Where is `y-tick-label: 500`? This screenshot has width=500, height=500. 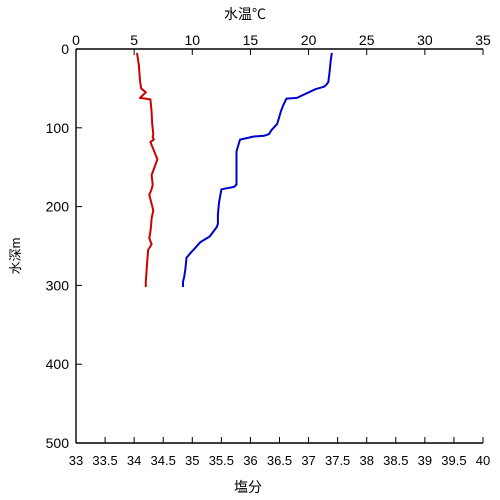 y-tick-label: 500 is located at coordinates (58, 443).